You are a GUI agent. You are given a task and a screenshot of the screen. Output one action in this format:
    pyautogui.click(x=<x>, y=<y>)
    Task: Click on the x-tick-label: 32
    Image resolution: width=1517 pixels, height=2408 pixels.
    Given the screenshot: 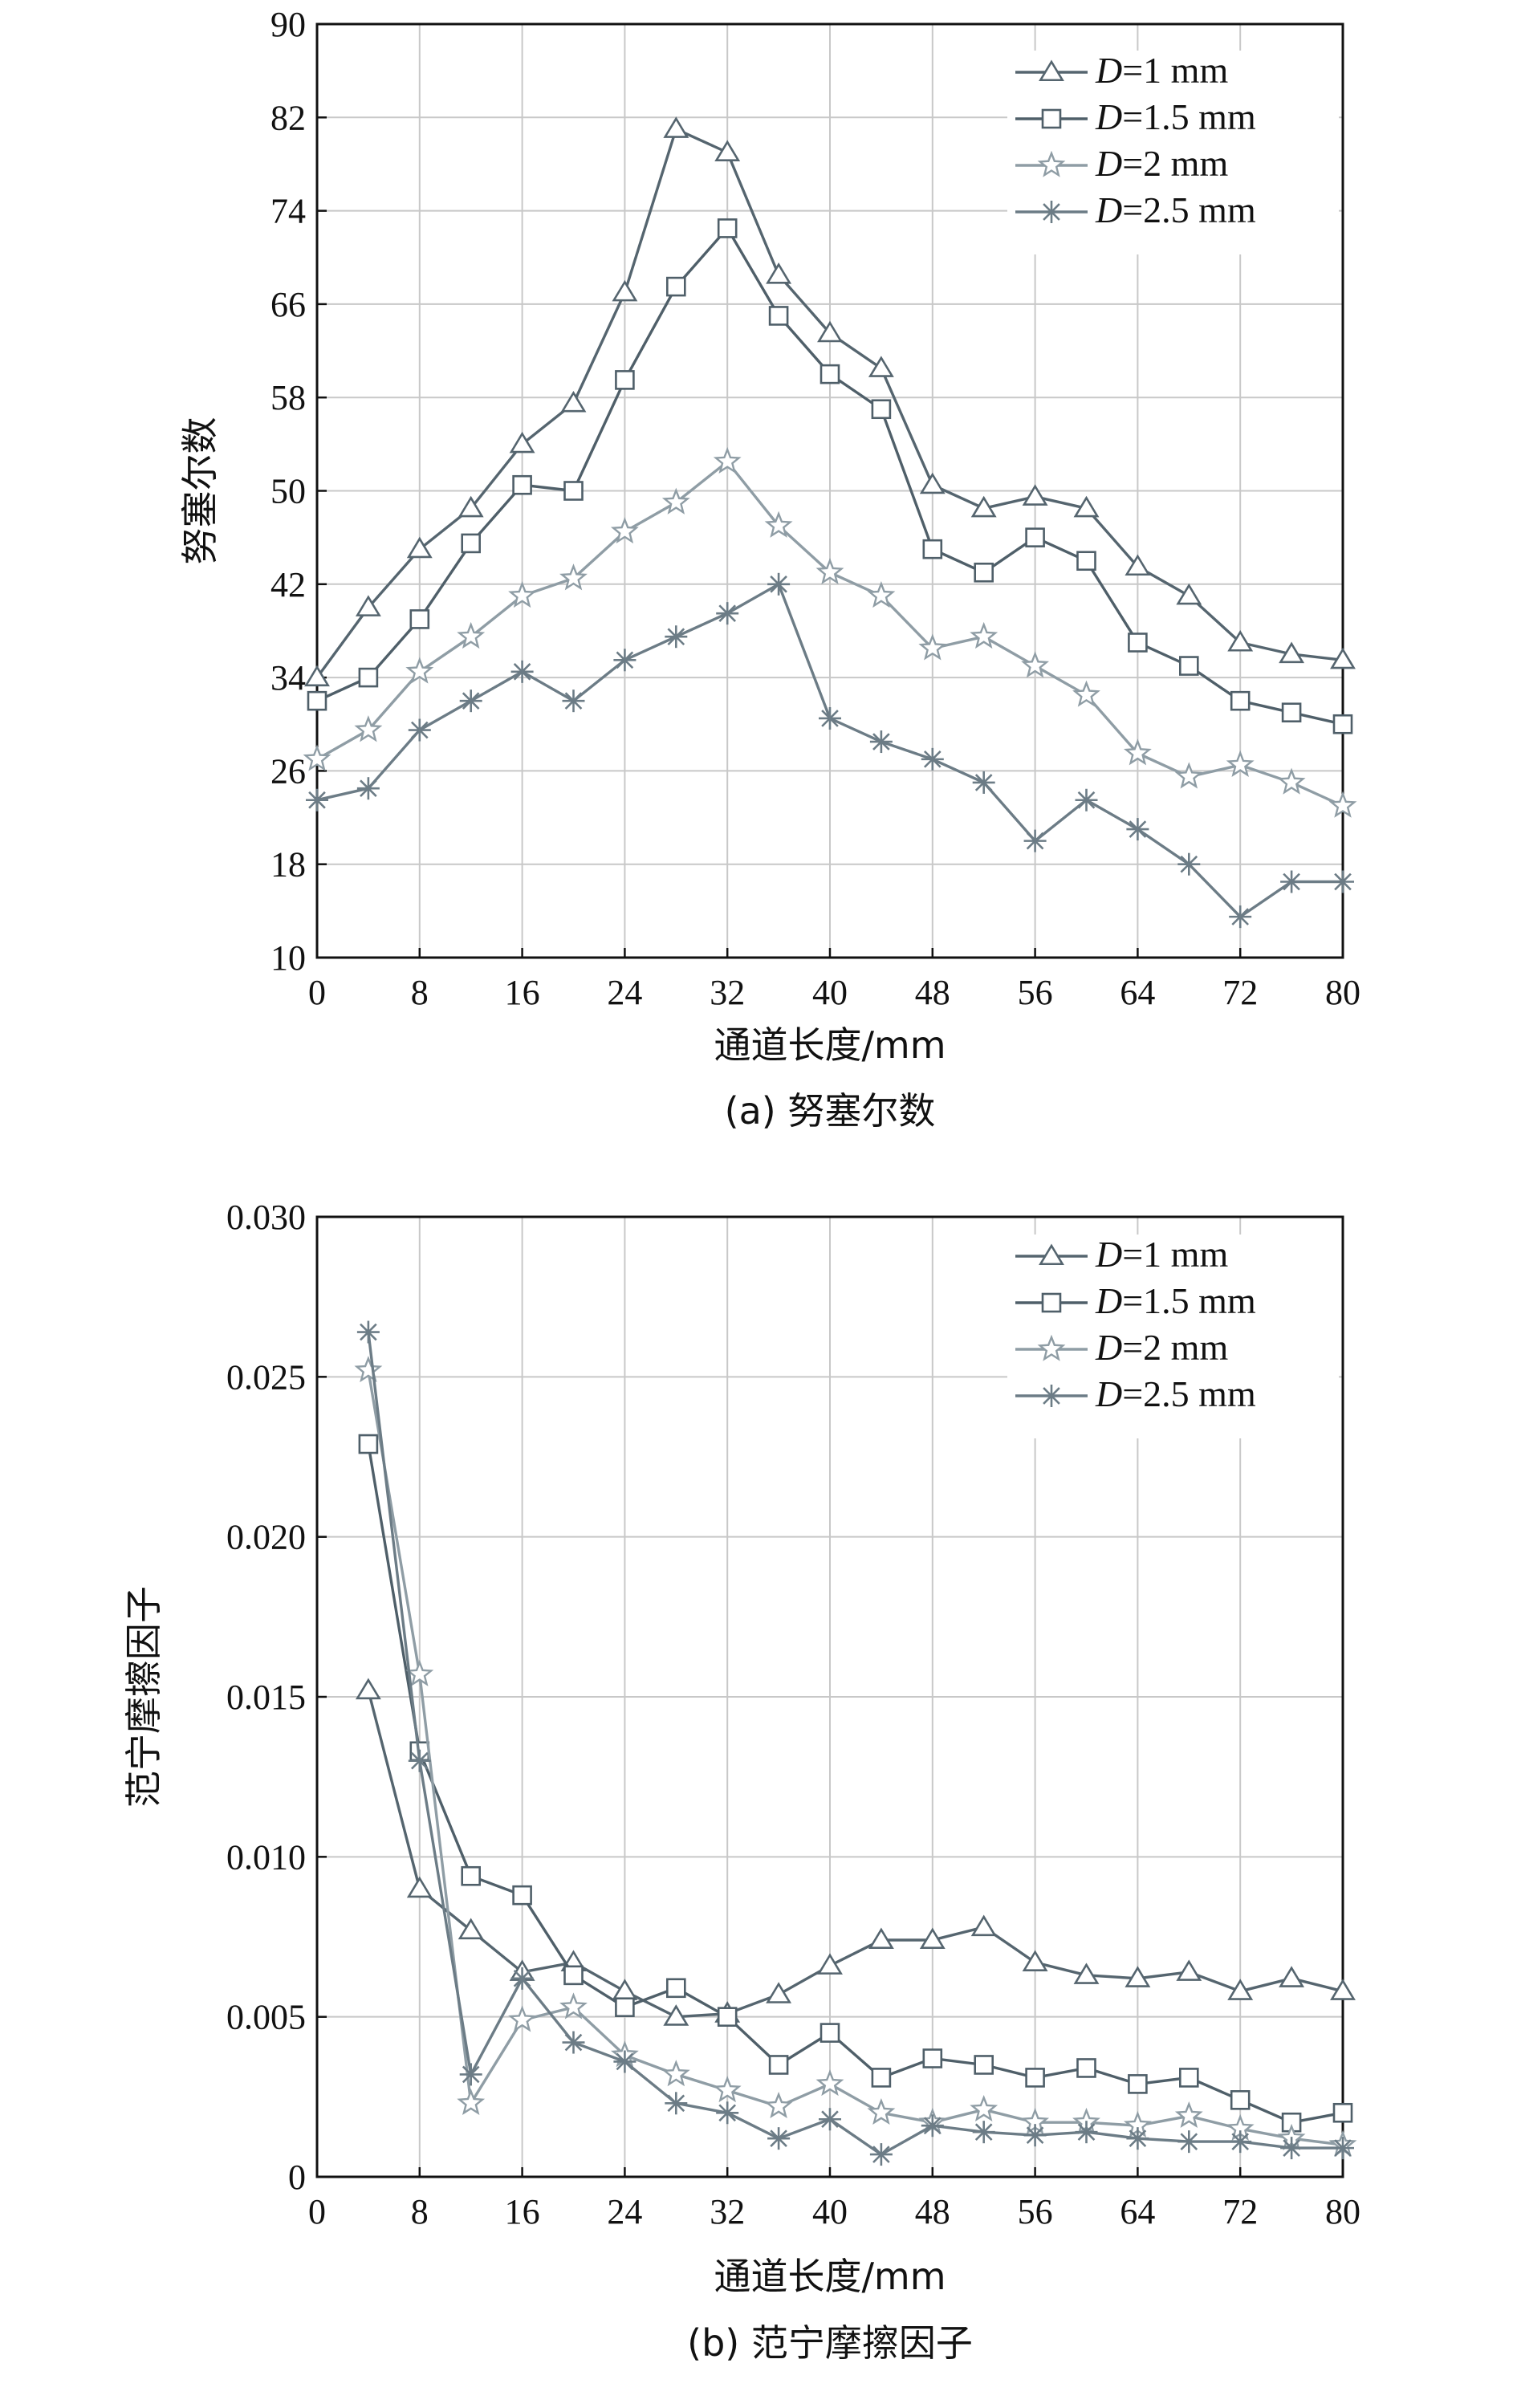 What is the action you would take?
    pyautogui.click(x=727, y=2211)
    